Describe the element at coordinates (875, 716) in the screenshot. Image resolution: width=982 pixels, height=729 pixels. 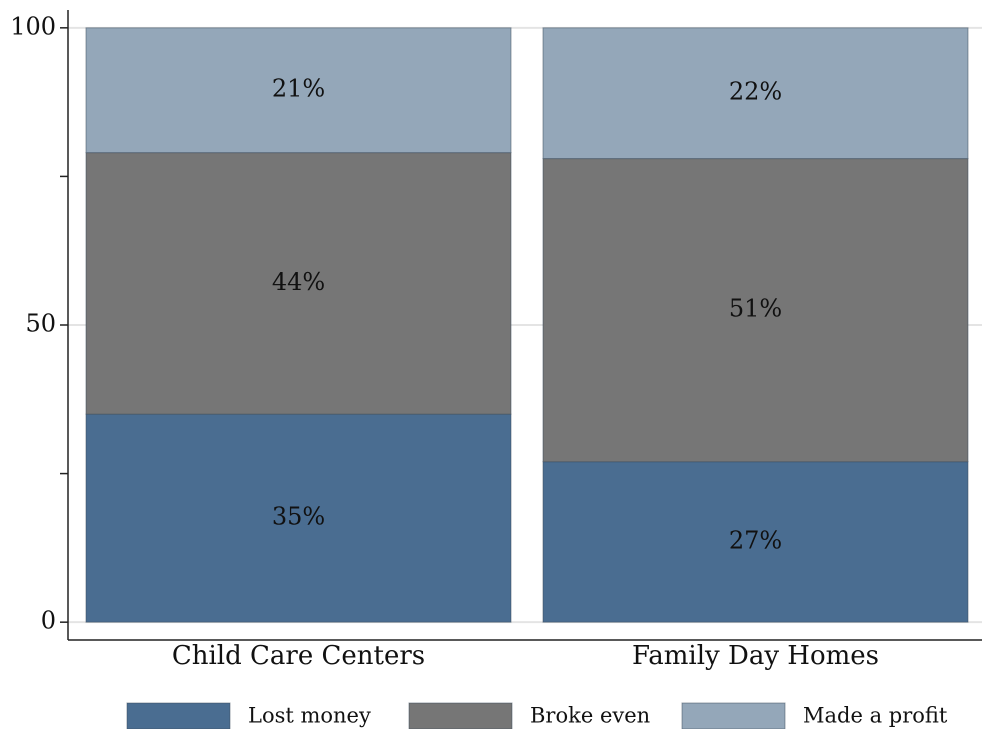
I see `legend-label: Made a profit` at that location.